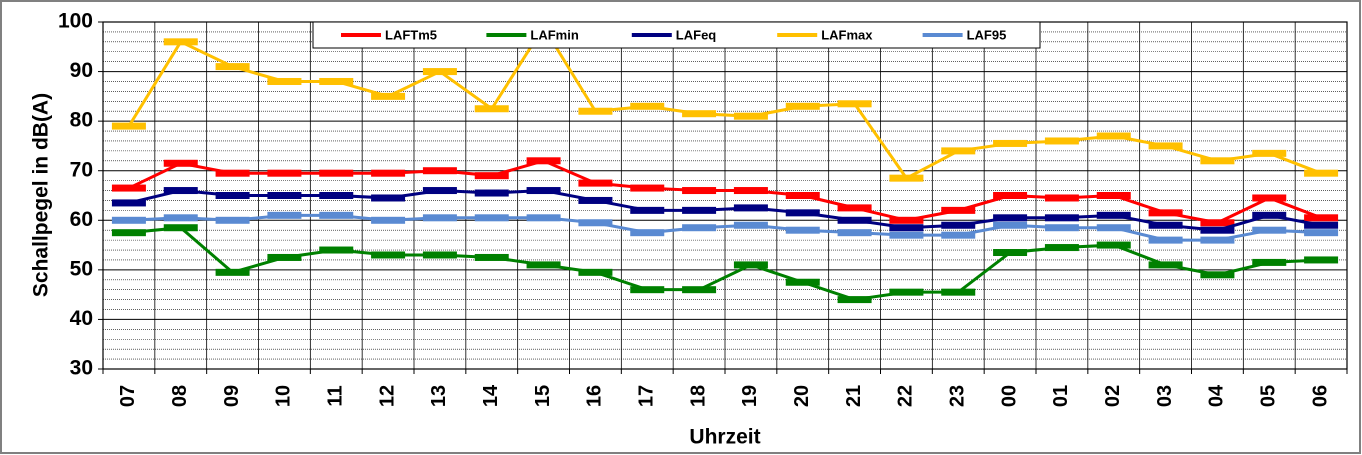 The height and width of the screenshot is (455, 1362). I want to click on y-tick-label: 70, so click(81, 169).